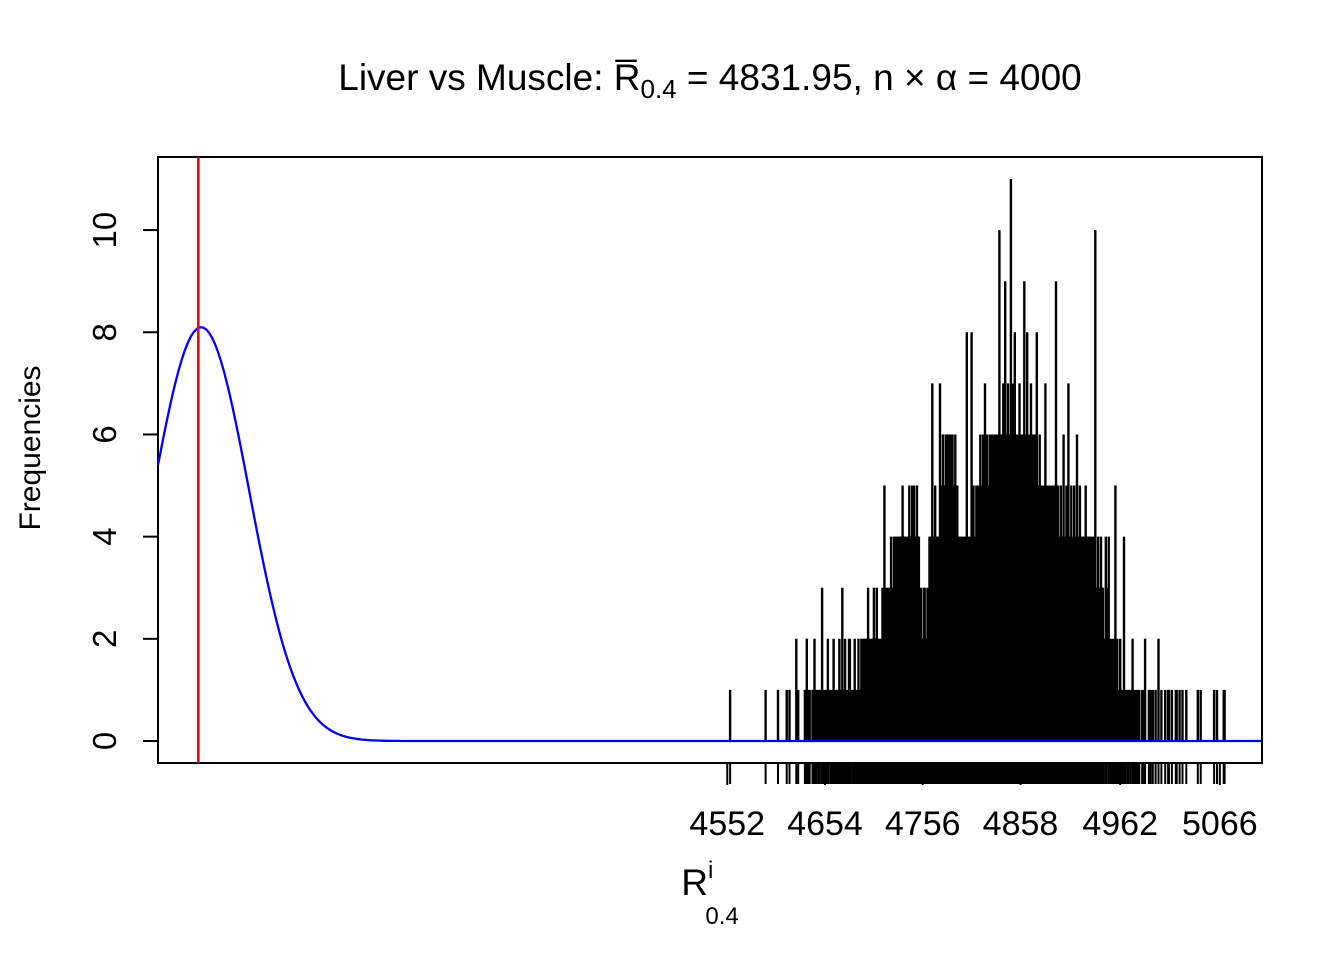 The image size is (1344, 960). Describe the element at coordinates (104, 230) in the screenshot. I see `y-tick-label: 10` at that location.